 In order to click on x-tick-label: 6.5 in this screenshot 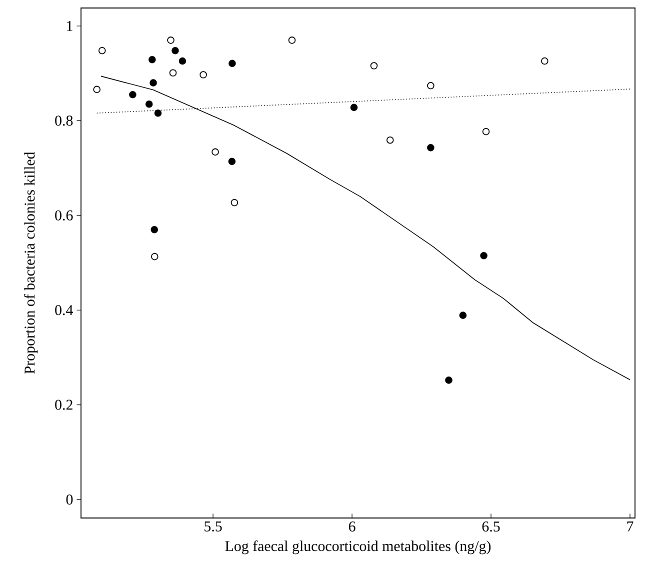, I will do `click(491, 527)`.